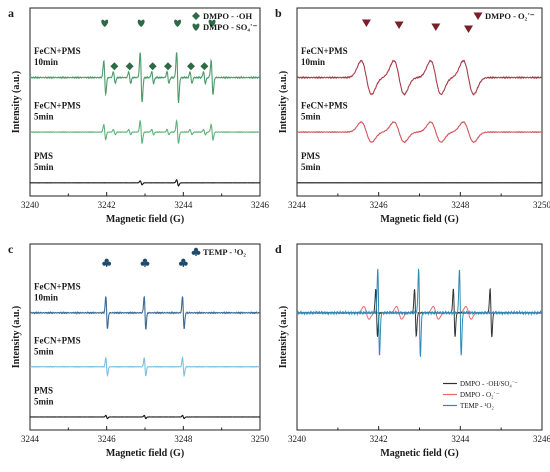 This screenshot has width=550, height=472. Describe the element at coordinates (278, 13) in the screenshot. I see `panel-label: b` at that location.